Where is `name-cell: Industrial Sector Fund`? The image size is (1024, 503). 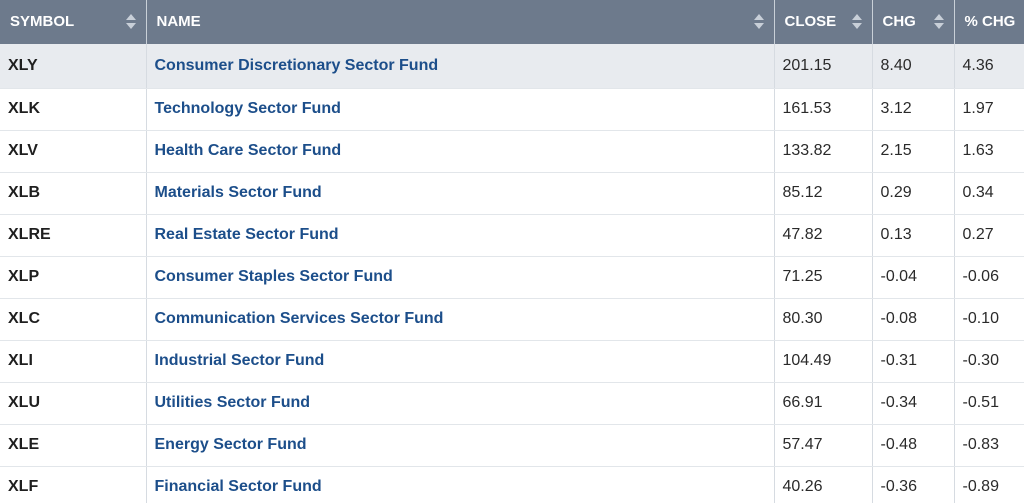
name-cell: Industrial Sector Fund is located at coordinates (460, 361).